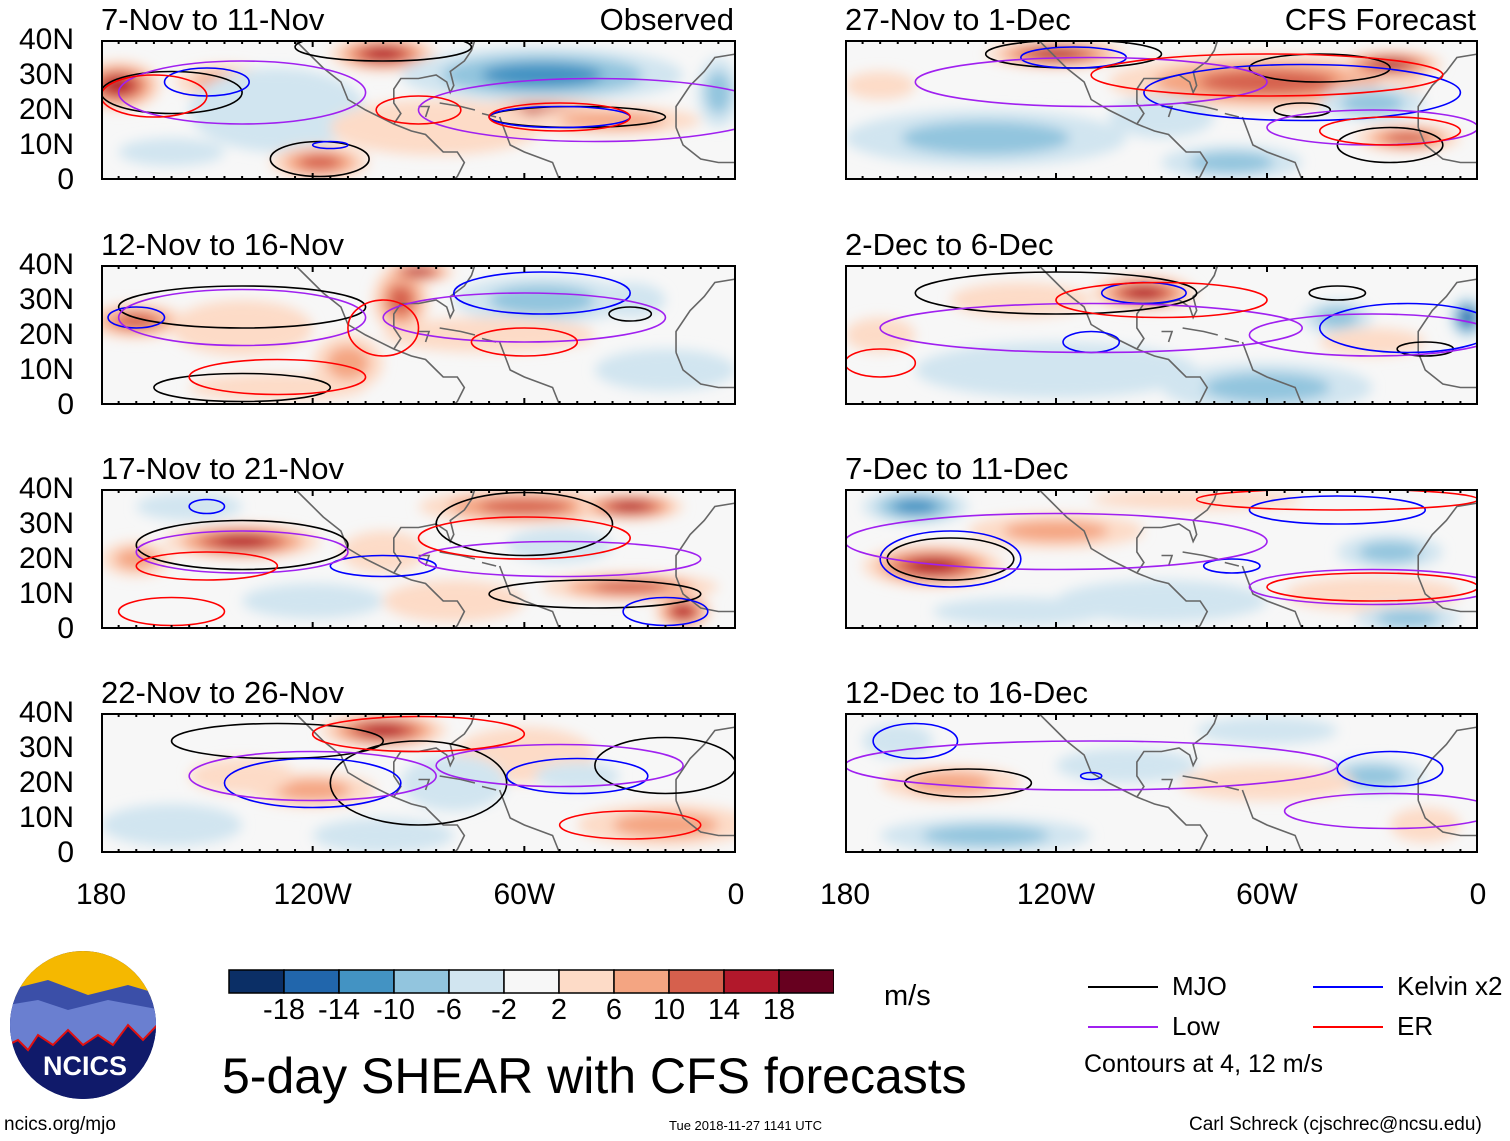 The image size is (1510, 1141). I want to click on x-tick-label: 120W, so click(312, 894).